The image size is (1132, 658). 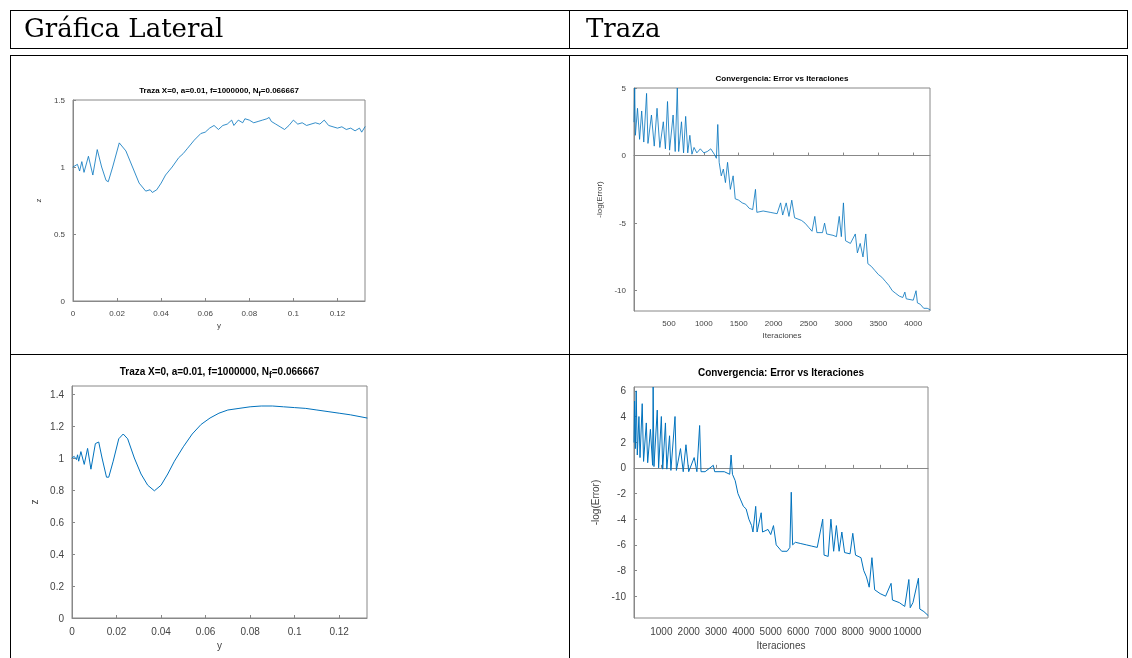 I want to click on y-tick-label: 6, so click(x=623, y=391).